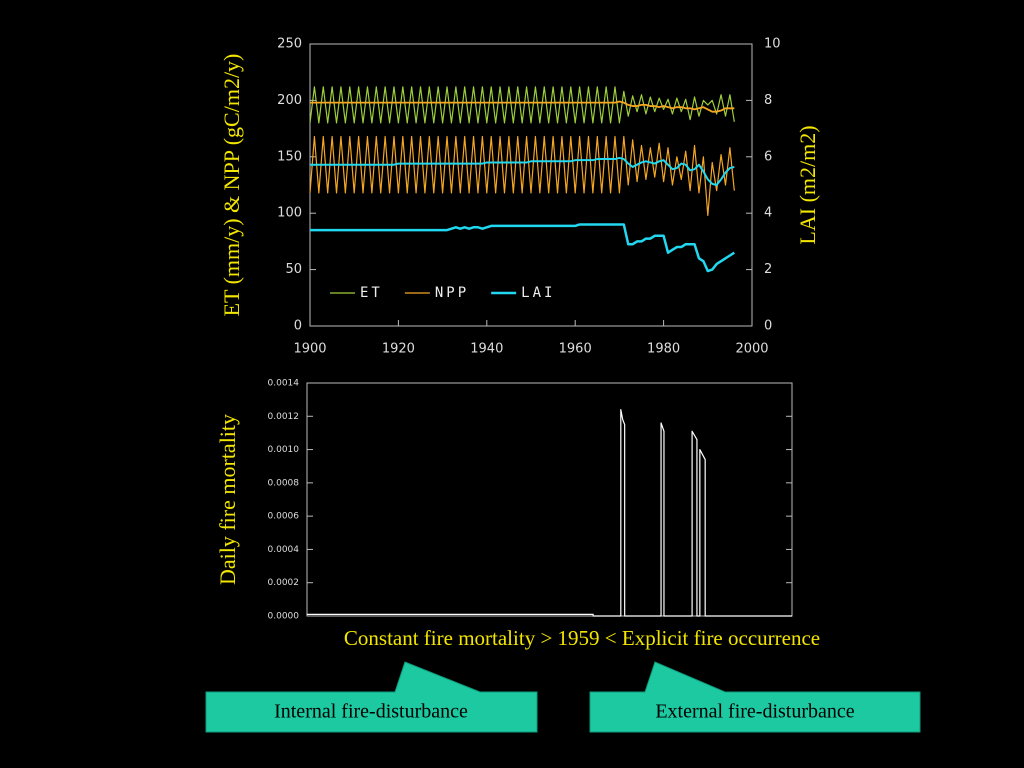  What do you see at coordinates (284, 583) in the screenshot?
I see `y-tick-label: 0.0002` at bounding box center [284, 583].